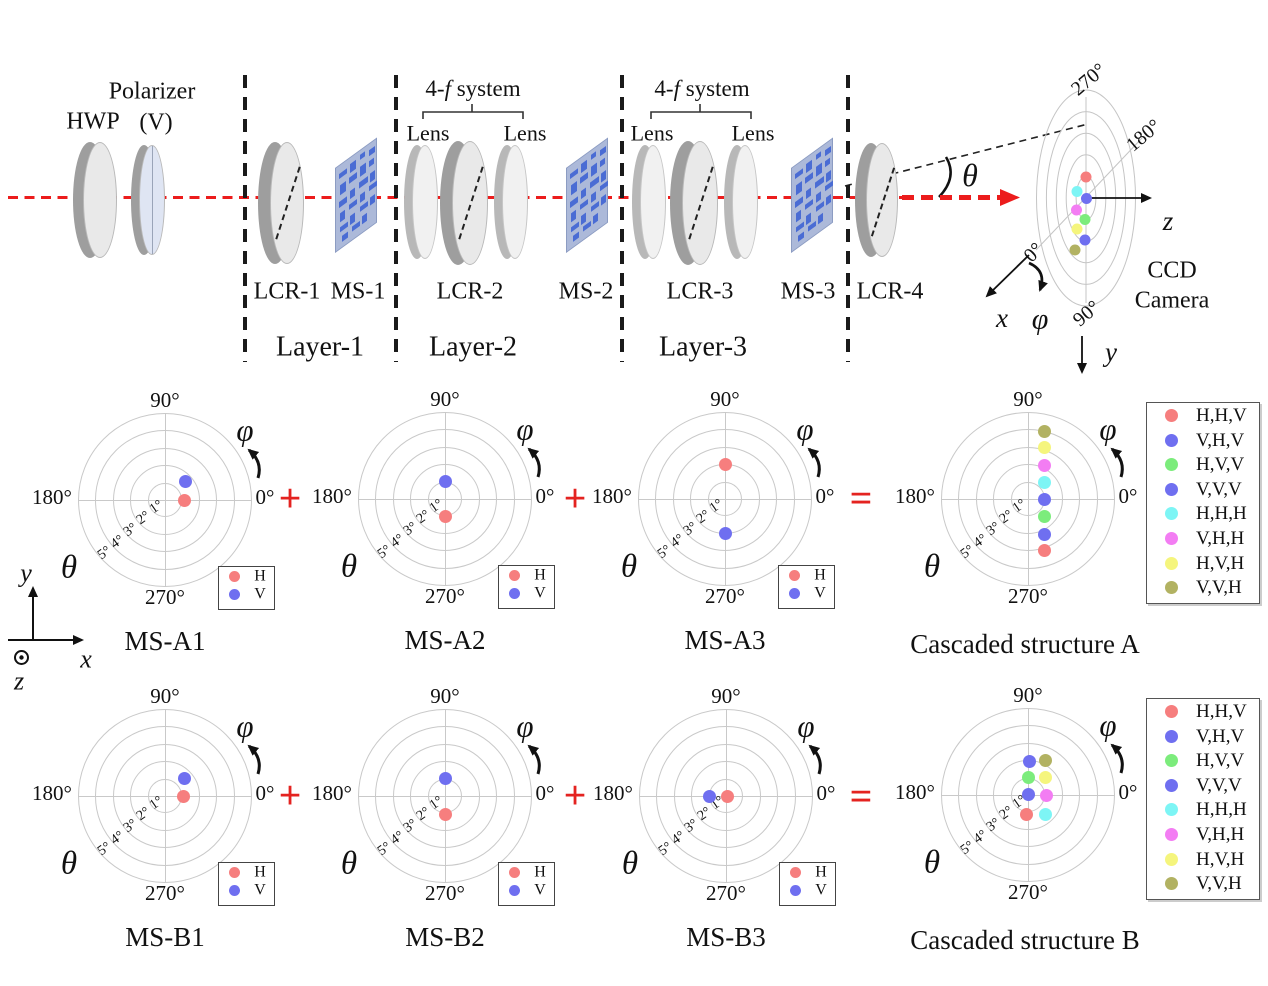 The height and width of the screenshot is (986, 1268). What do you see at coordinates (1221, 810) in the screenshot?
I see `legend-label-HHH: H,H,H` at bounding box center [1221, 810].